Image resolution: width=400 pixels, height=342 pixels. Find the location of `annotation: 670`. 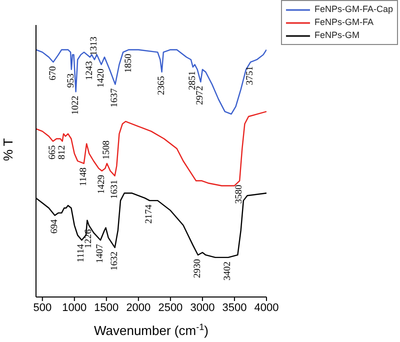

annotation: 670 is located at coordinates (53, 73).